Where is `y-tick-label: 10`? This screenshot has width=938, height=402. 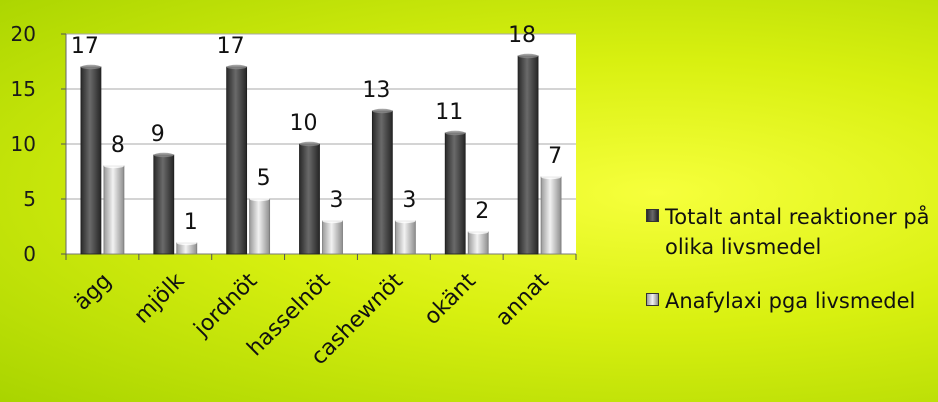 y-tick-label: 10 is located at coordinates (23, 144).